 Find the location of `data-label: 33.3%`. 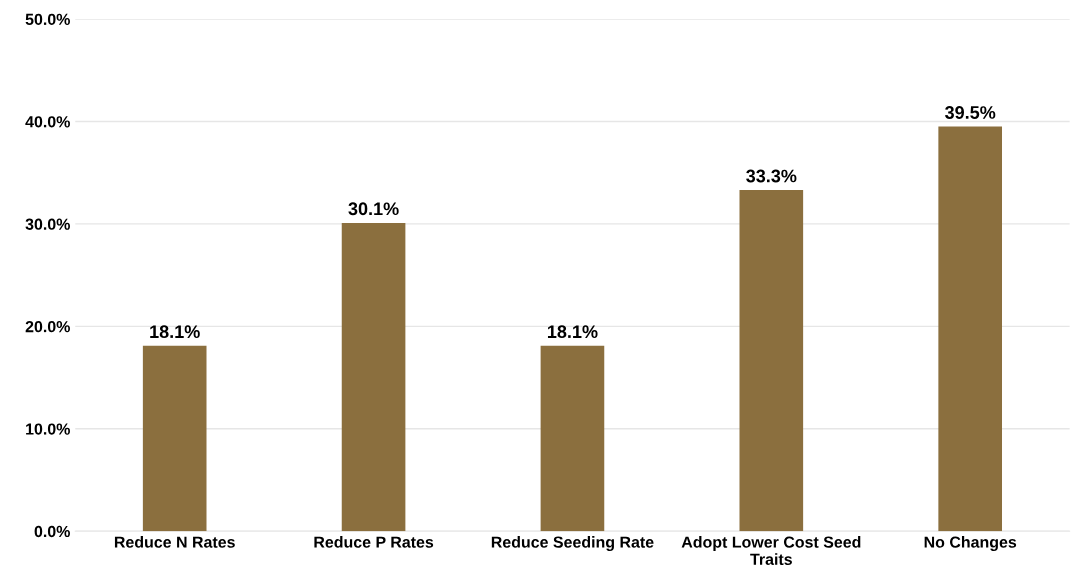

data-label: 33.3% is located at coordinates (771, 176).